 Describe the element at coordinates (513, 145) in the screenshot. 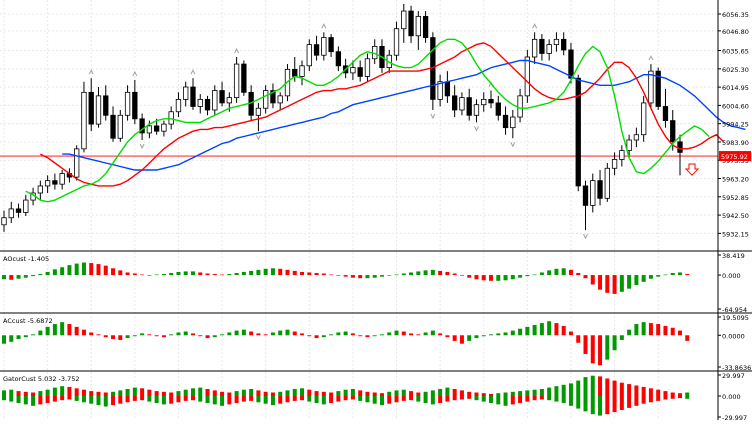

I see `fractal-down-marker` at that location.